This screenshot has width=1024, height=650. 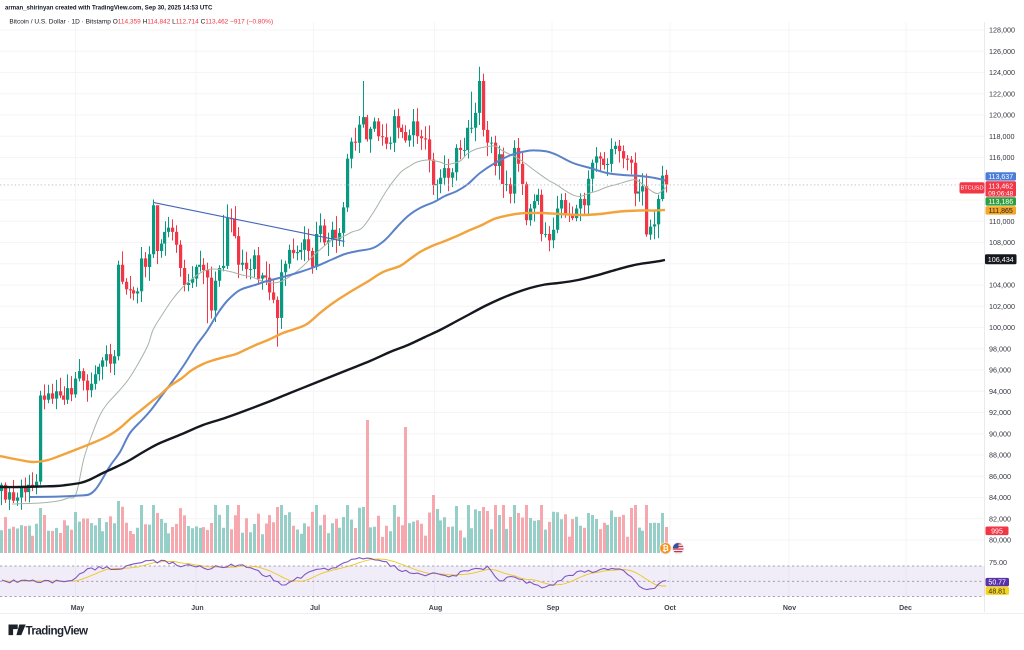 I want to click on svg-text: 98,000, so click(x=1000, y=348).